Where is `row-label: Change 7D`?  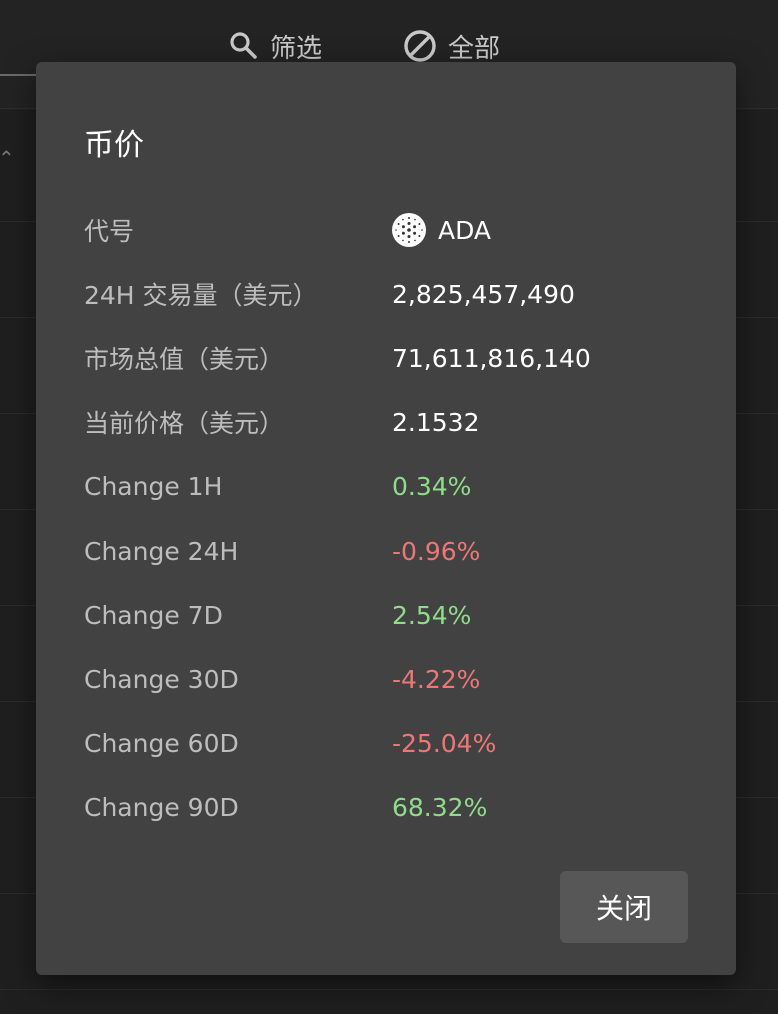
row-label: Change 7D is located at coordinates (153, 615).